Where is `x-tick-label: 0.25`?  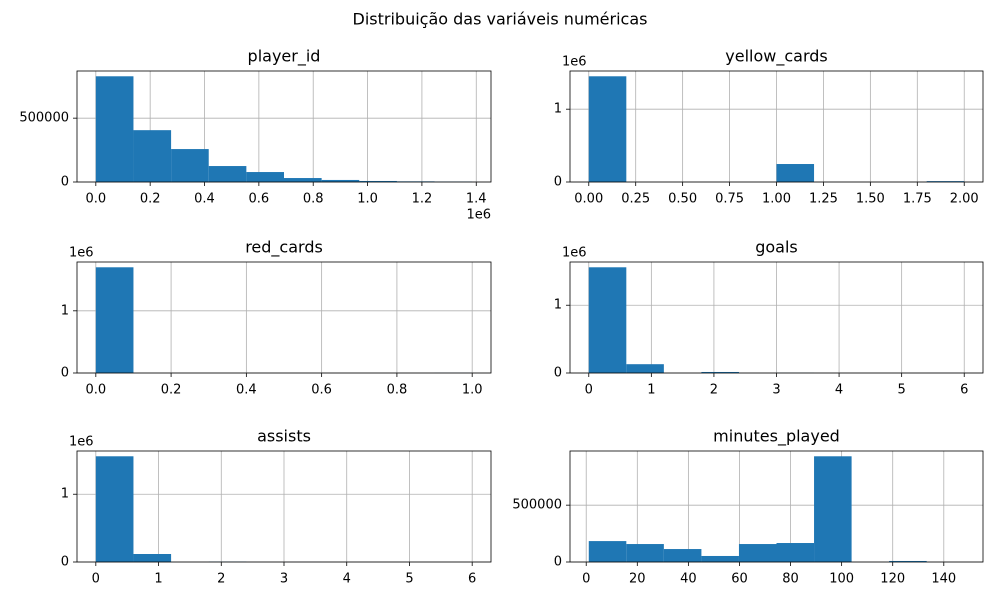 x-tick-label: 0.25 is located at coordinates (635, 199).